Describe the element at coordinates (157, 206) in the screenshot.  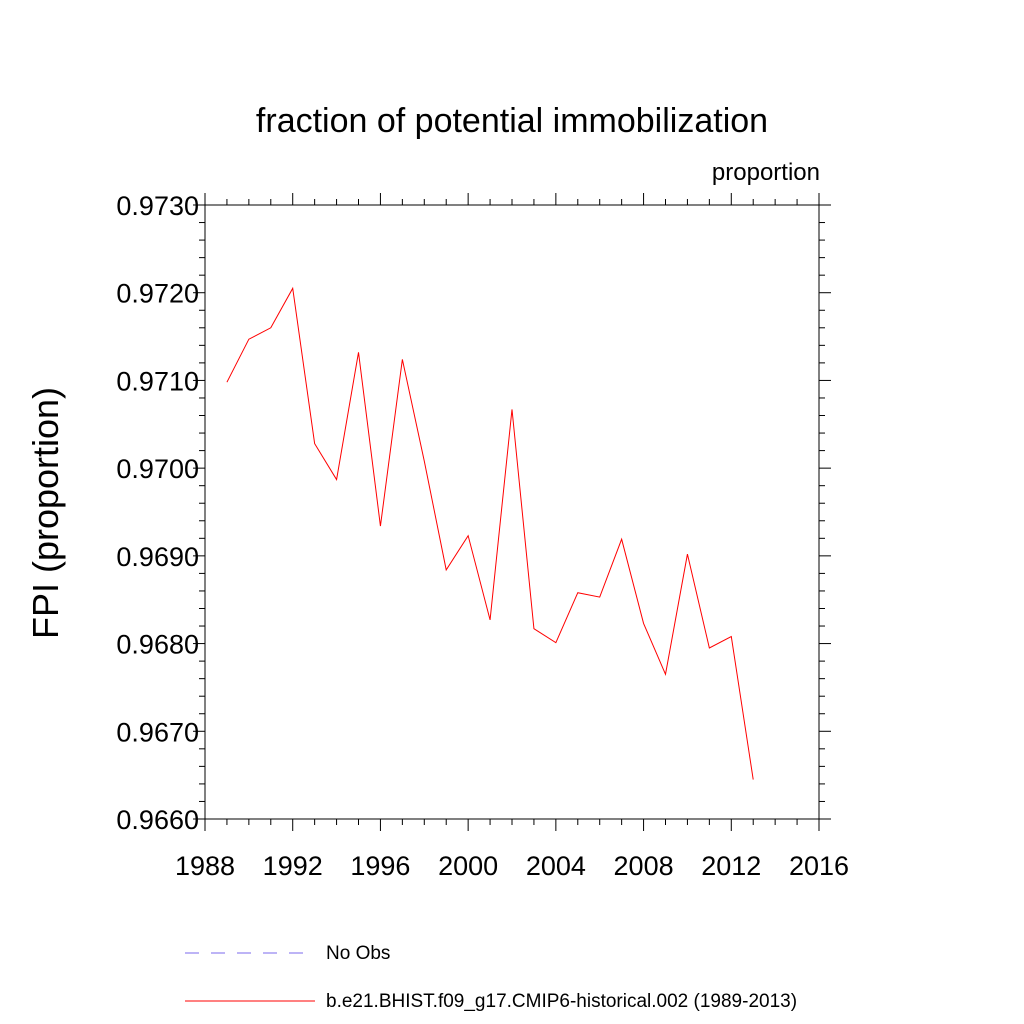
I see `y-tick-label: 0.9730` at that location.